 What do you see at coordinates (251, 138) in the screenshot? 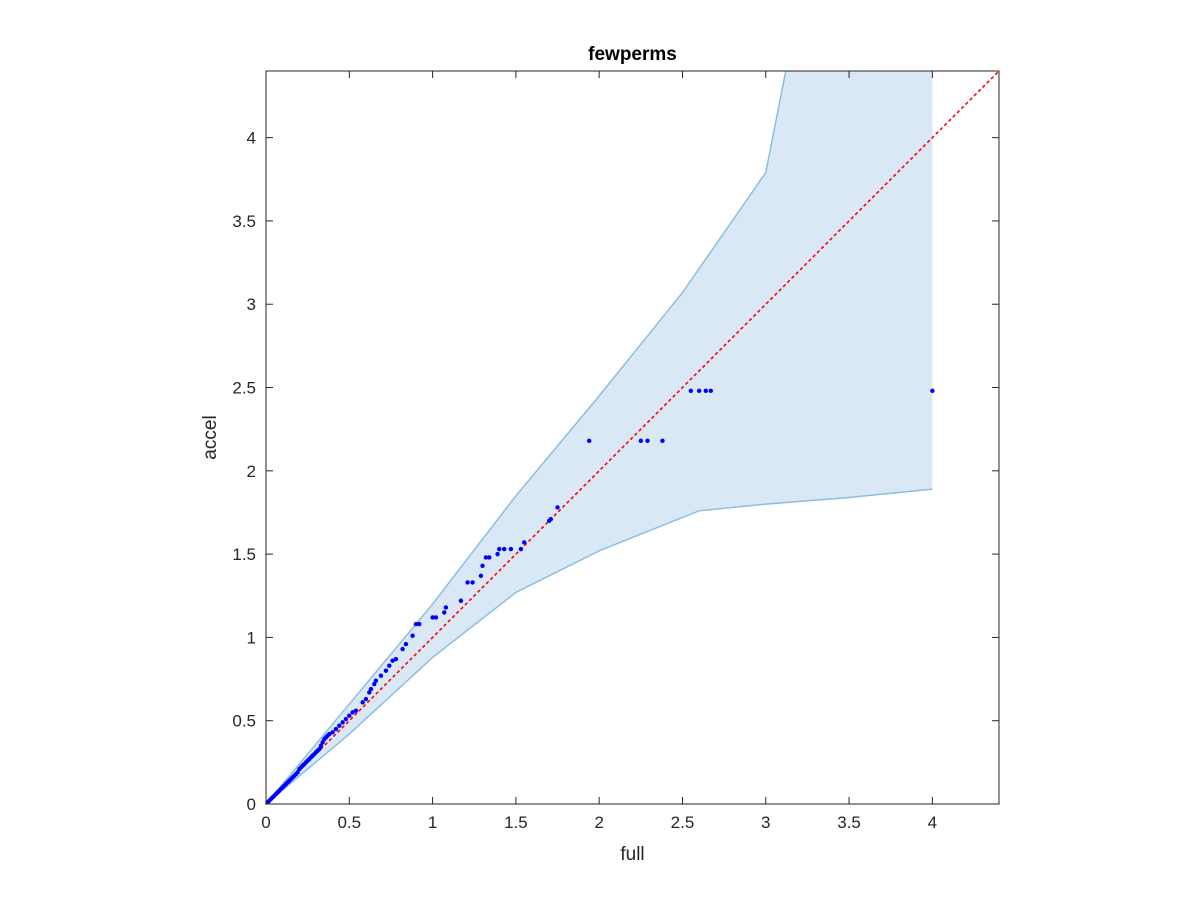
I see `y-tick-label: 4` at bounding box center [251, 138].